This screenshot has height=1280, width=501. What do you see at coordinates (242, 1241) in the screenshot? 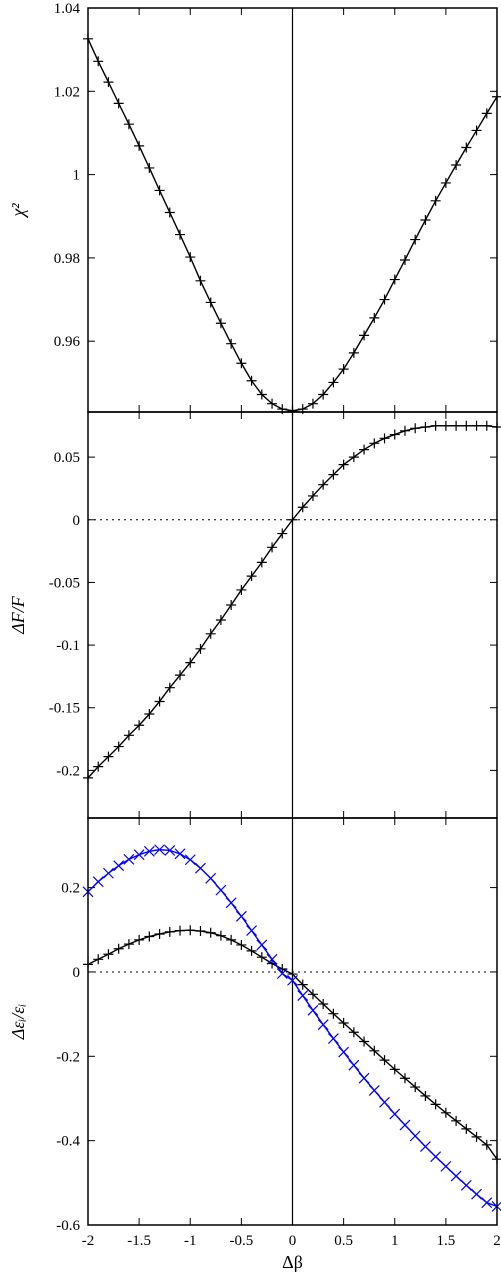
I see `x-tick-label: -0.5` at bounding box center [242, 1241].